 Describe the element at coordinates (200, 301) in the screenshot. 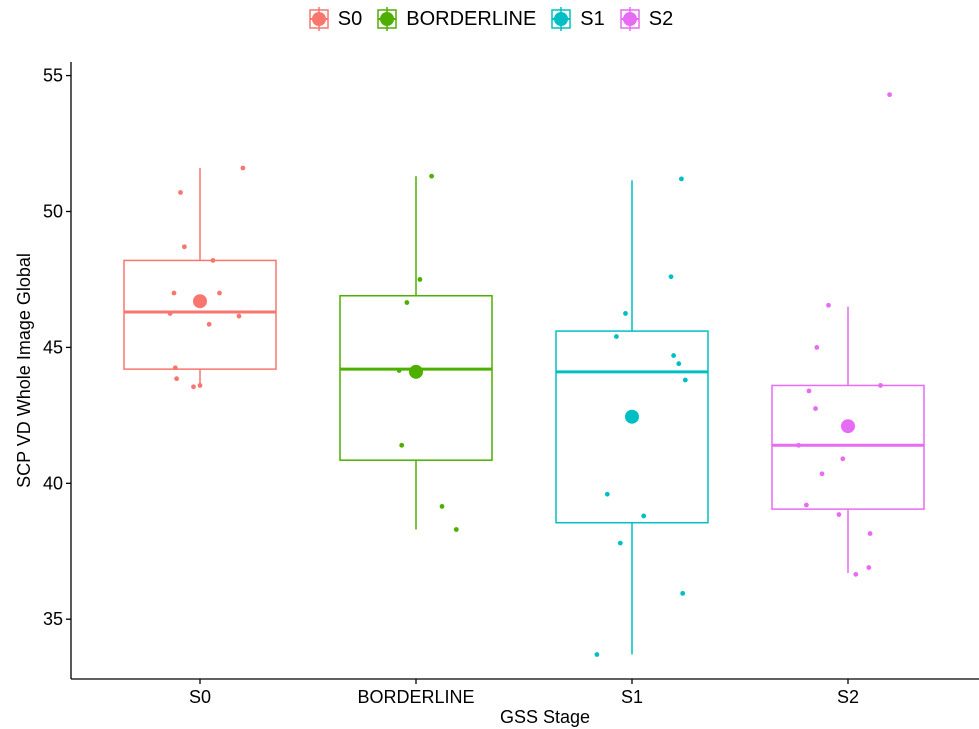

I see `mean-point-s0` at that location.